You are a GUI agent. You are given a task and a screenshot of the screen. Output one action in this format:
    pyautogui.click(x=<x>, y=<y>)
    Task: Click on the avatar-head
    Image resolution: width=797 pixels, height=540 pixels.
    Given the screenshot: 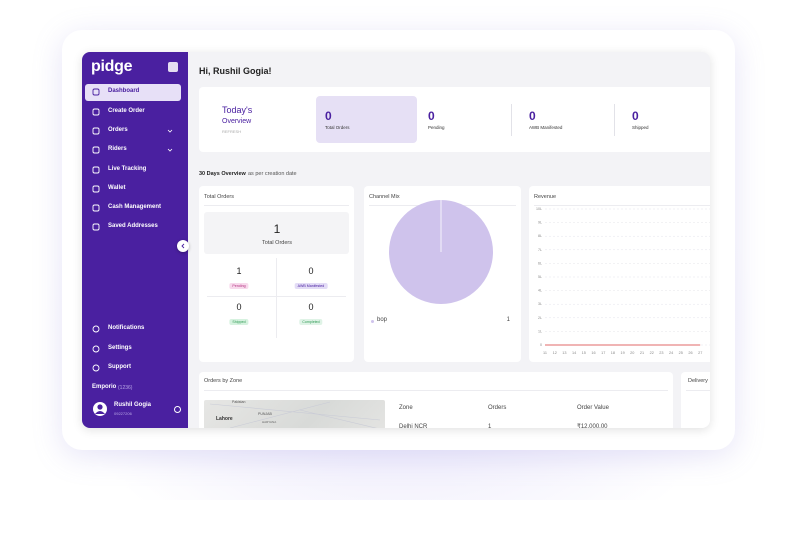 What is the action you would take?
    pyautogui.click(x=100, y=407)
    